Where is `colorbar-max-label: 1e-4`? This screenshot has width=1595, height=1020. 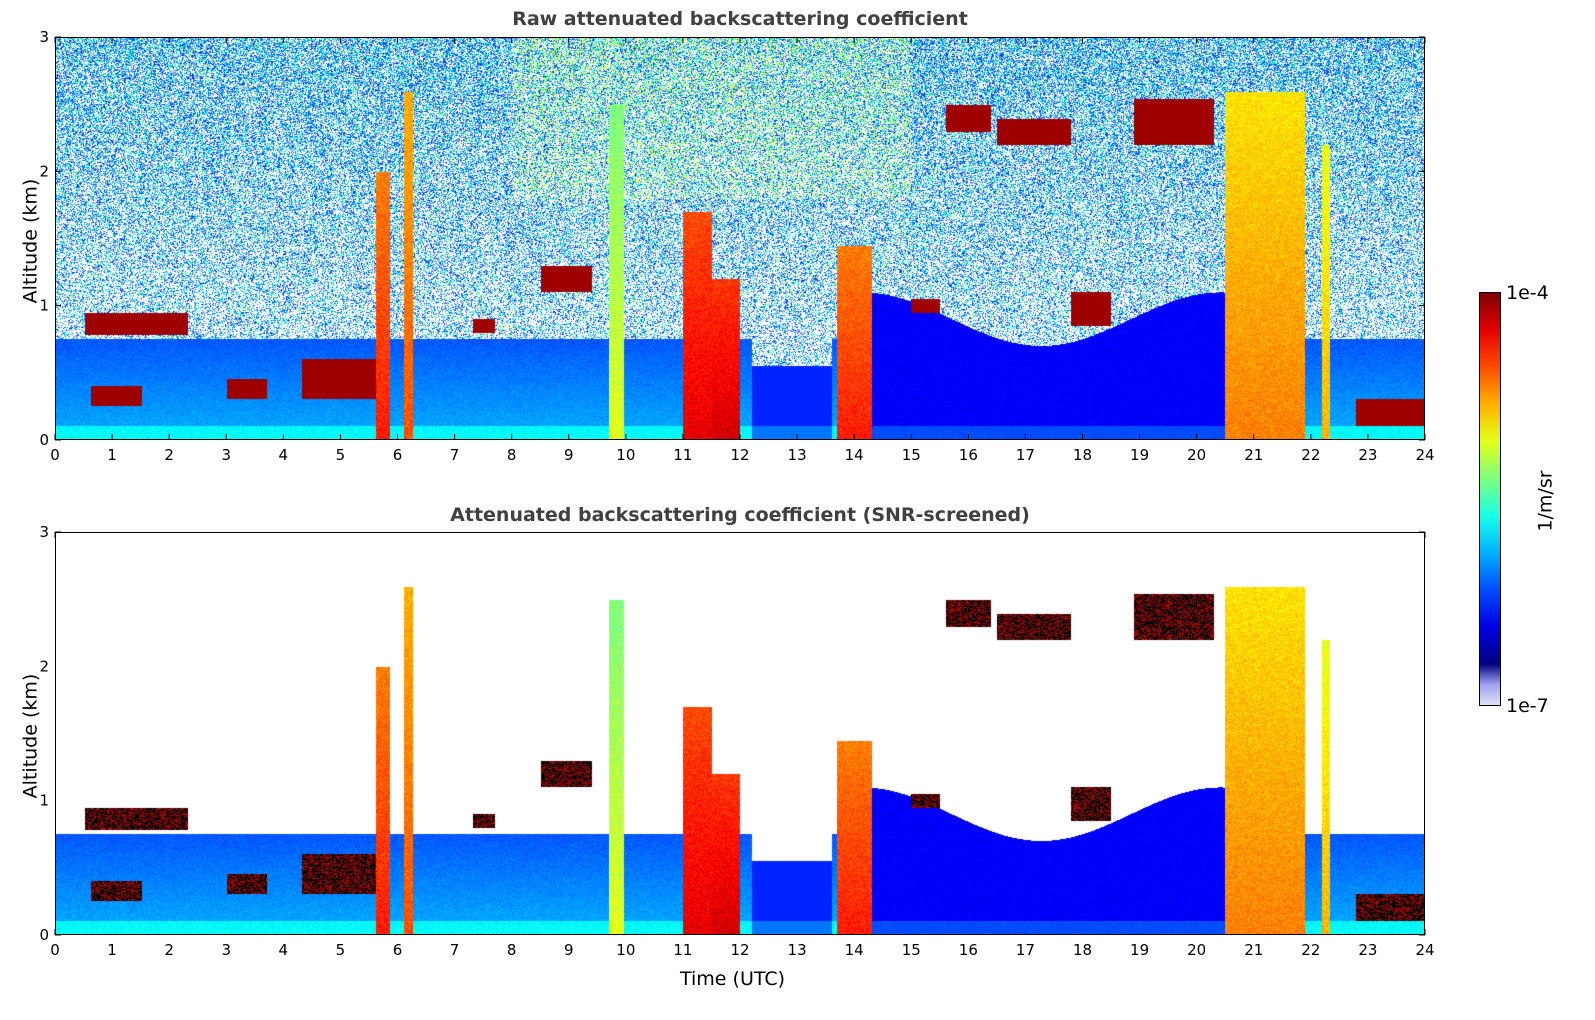
colorbar-max-label: 1e-4 is located at coordinates (1527, 293).